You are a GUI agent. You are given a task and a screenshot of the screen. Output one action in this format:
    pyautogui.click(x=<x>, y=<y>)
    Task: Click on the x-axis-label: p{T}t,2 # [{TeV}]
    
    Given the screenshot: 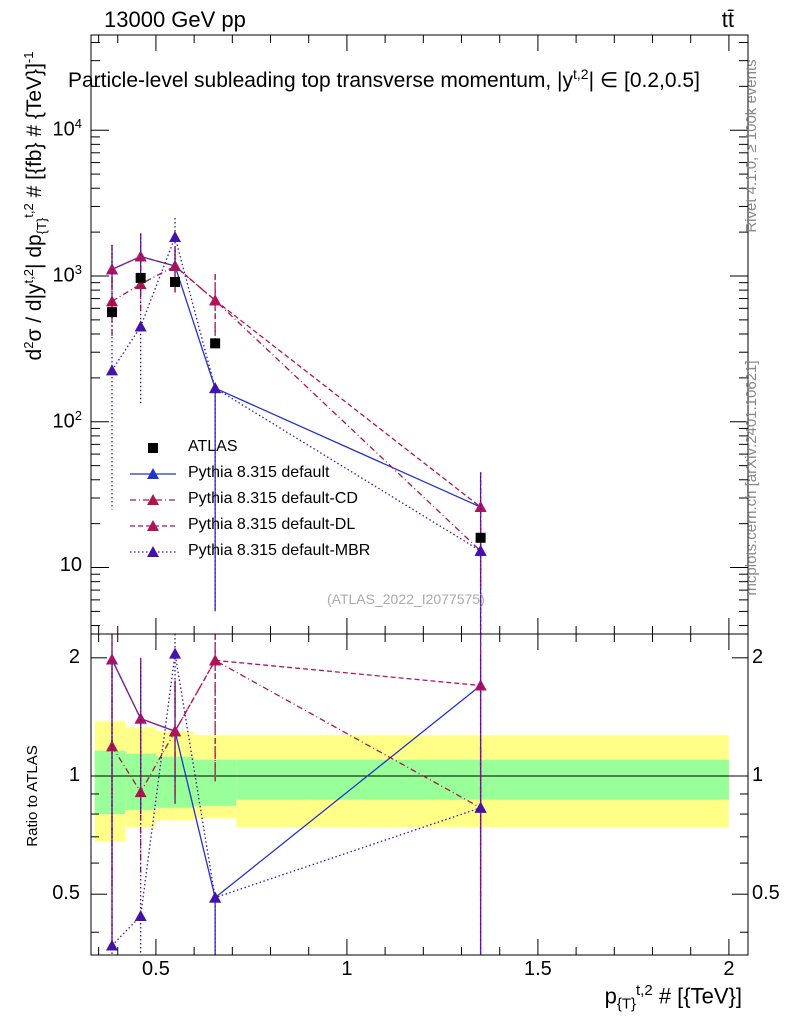 What is the action you would take?
    pyautogui.click(x=673, y=997)
    